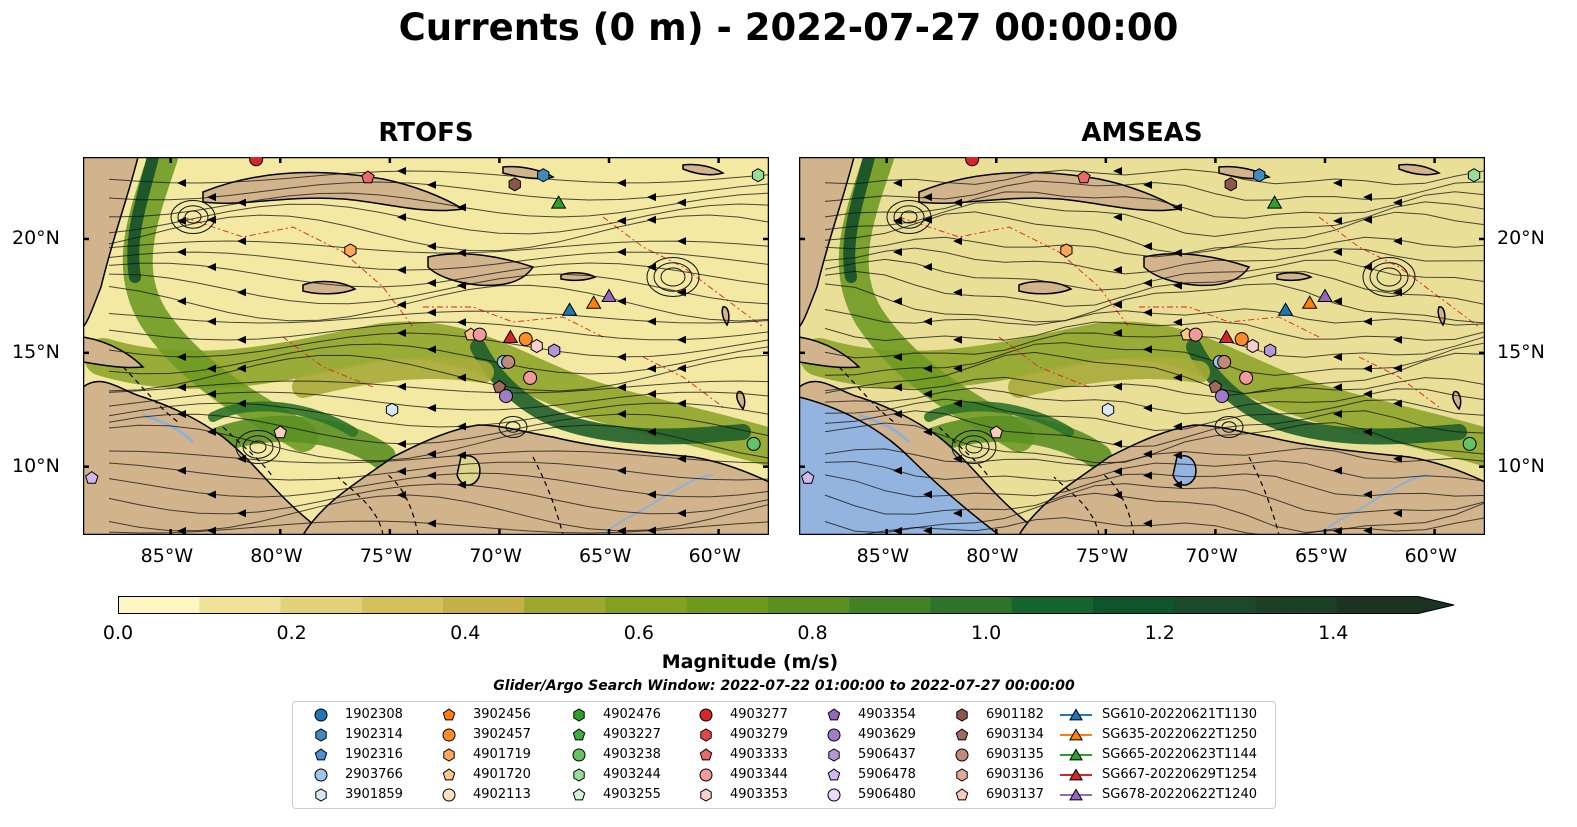  I want to click on eddy, so click(193, 217).